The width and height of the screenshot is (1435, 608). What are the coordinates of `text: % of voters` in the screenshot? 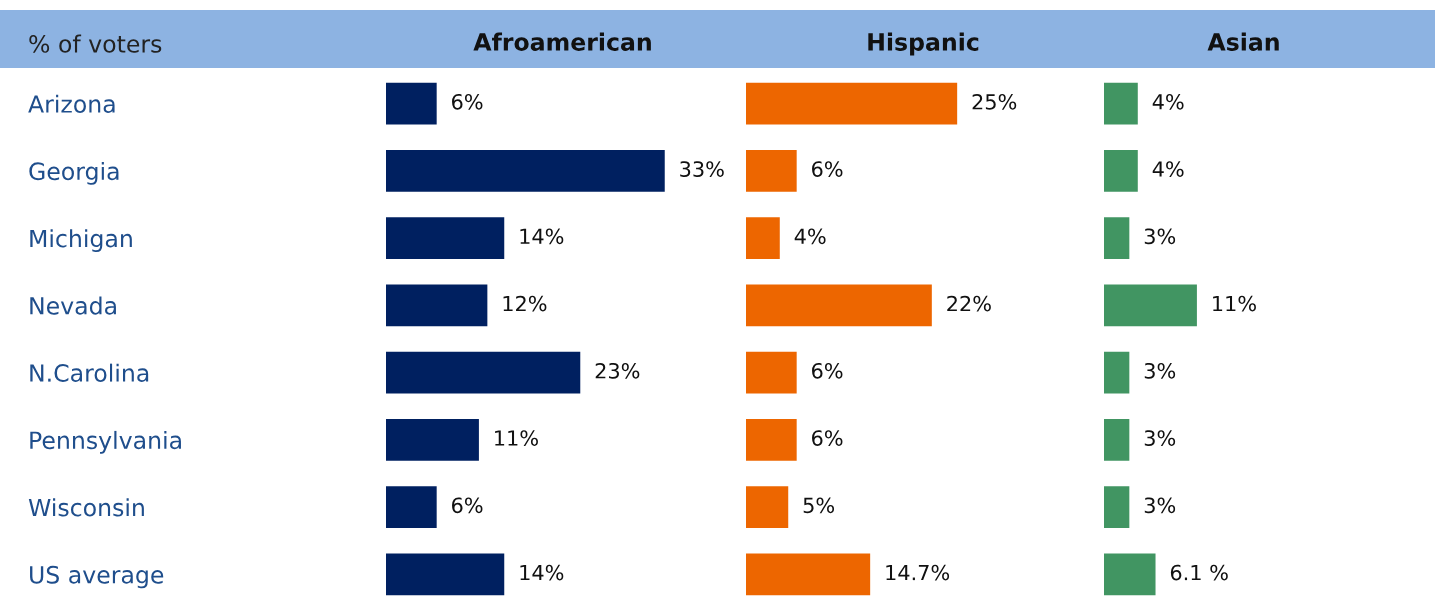 It's located at (95, 43).